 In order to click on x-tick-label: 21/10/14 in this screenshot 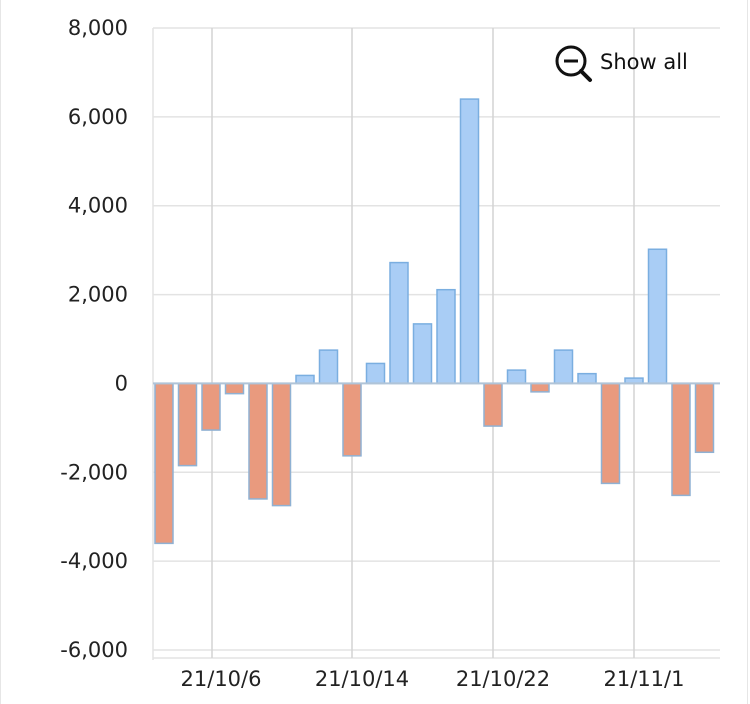, I will do `click(362, 679)`.